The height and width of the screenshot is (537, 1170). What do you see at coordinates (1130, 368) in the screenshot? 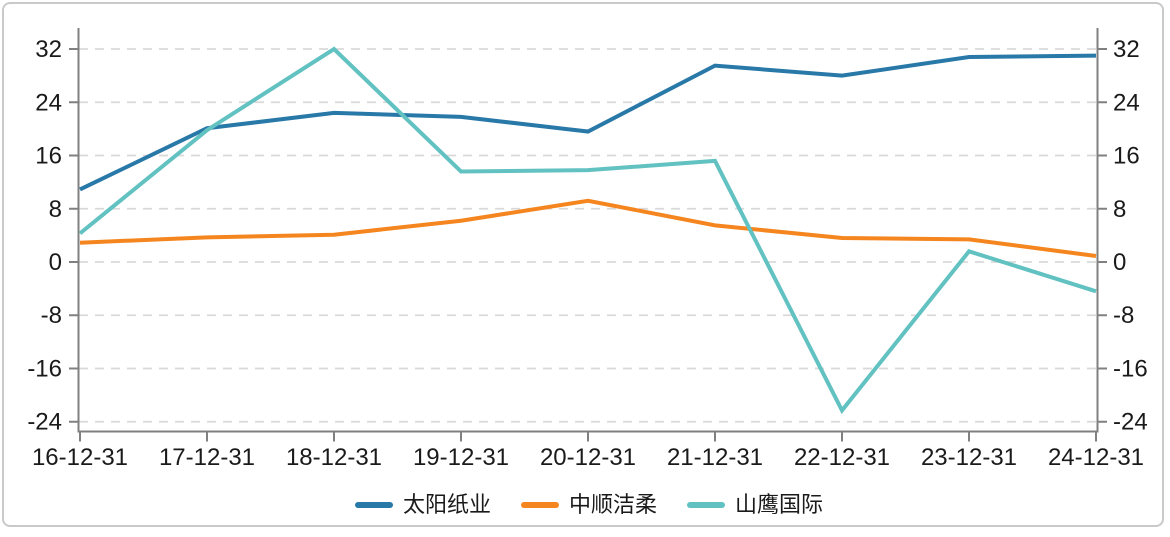
I see `y-axis-label-right: -16` at bounding box center [1130, 368].